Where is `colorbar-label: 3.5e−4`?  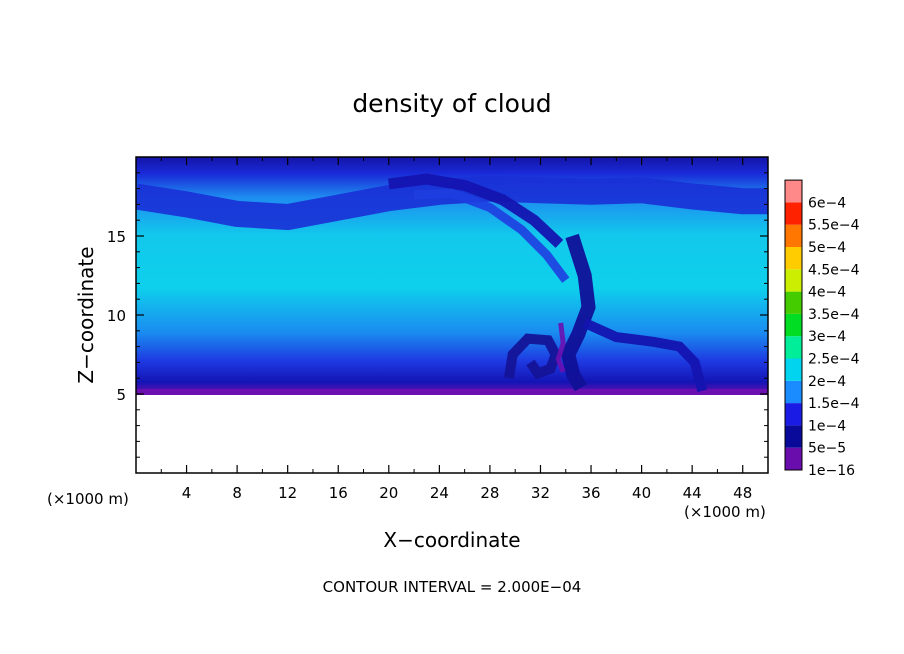 colorbar-label: 3.5e−4 is located at coordinates (834, 315).